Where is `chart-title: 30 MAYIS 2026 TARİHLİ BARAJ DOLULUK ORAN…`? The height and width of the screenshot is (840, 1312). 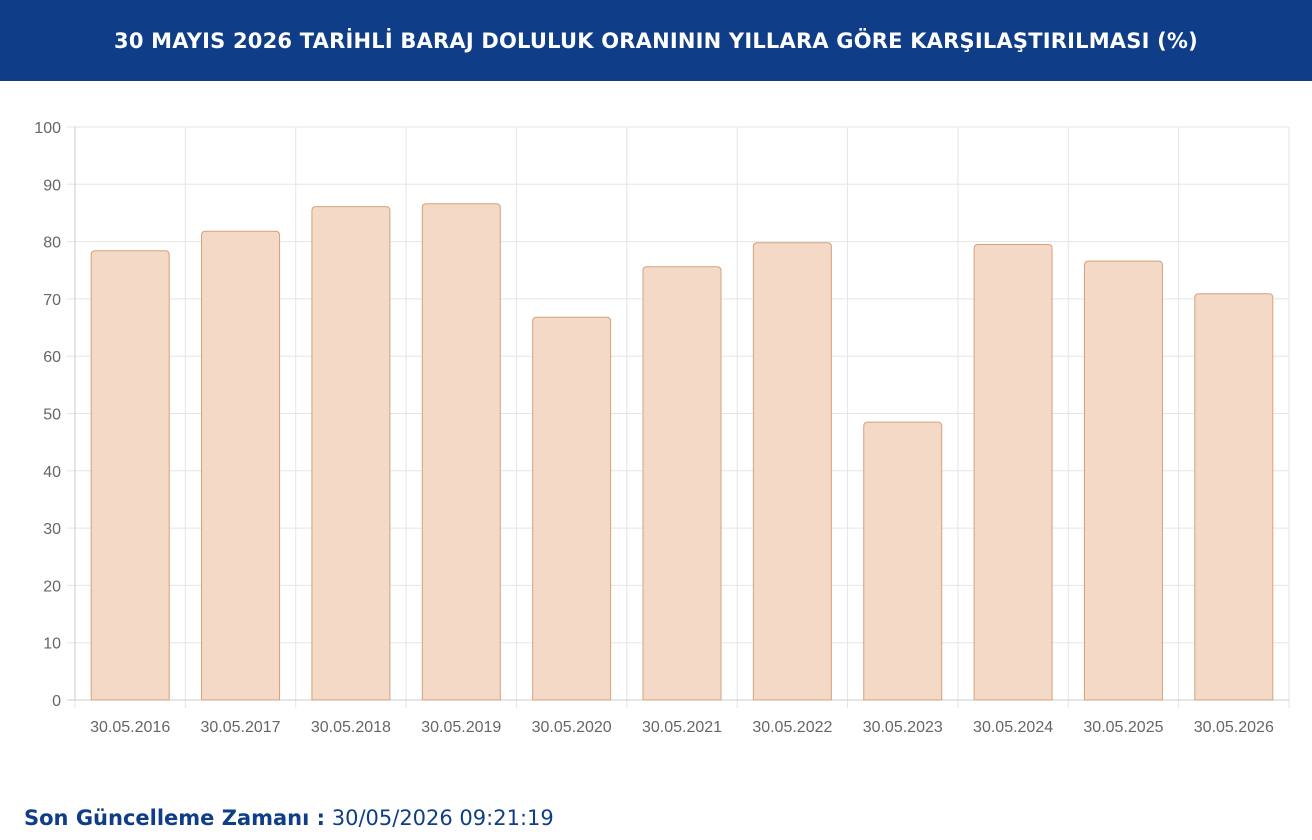
chart-title: 30 MAYIS 2026 TARİHLİ BARAJ DOLULUK ORAN… is located at coordinates (656, 40).